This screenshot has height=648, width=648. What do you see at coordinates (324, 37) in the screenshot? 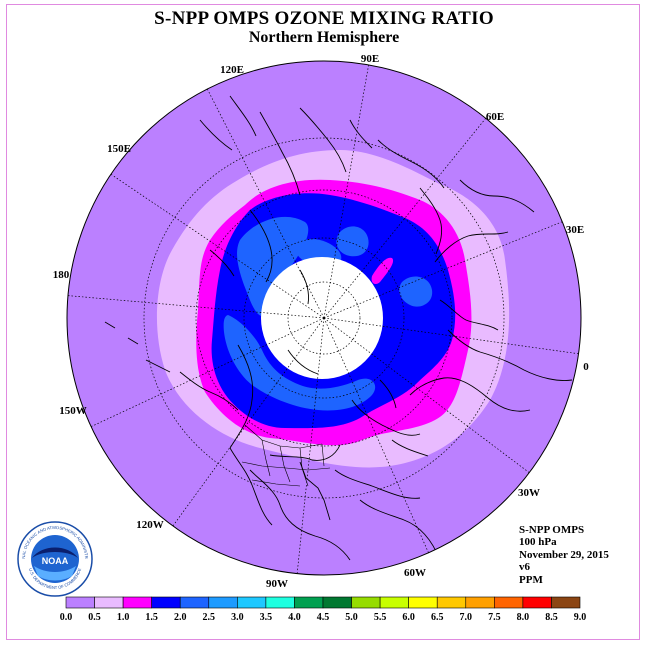
I see `map-subtitle: Northern Hemisphere` at bounding box center [324, 37].